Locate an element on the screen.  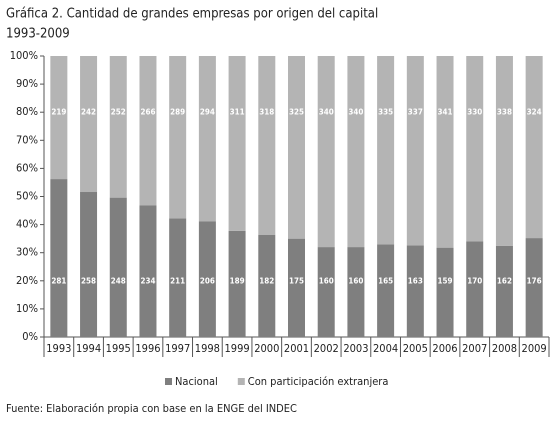
data-label: 341 is located at coordinates (445, 112).